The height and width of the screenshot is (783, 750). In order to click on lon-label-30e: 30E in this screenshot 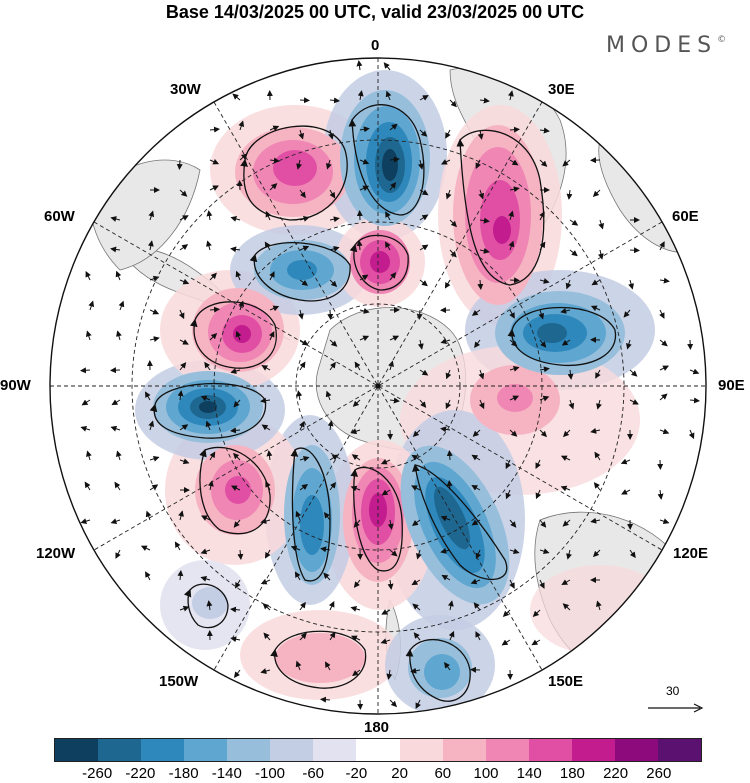, I will do `click(561, 89)`.